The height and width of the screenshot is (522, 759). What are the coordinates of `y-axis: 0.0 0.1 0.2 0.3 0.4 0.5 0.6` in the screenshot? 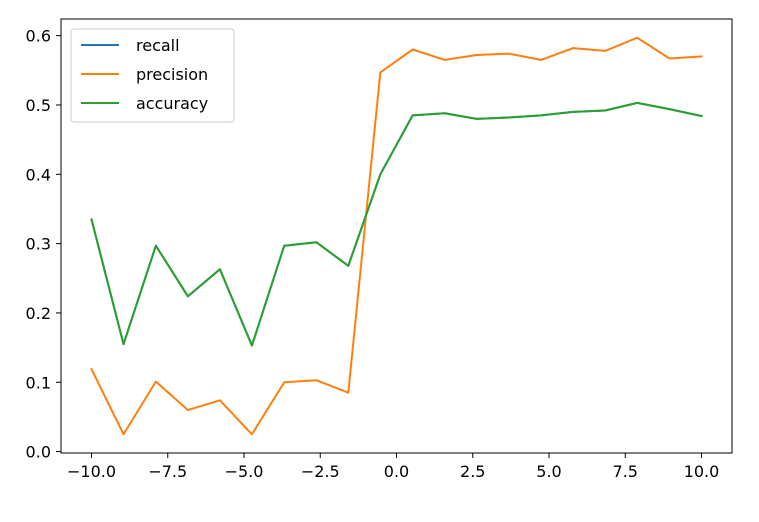 It's located at (43, 244).